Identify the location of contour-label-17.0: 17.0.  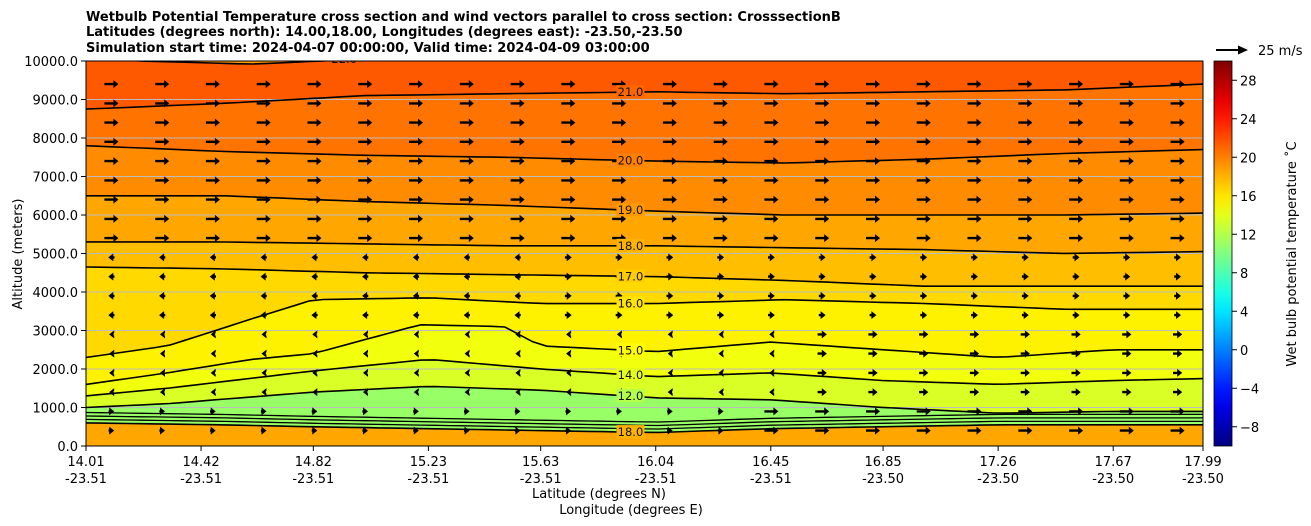
(631, 276).